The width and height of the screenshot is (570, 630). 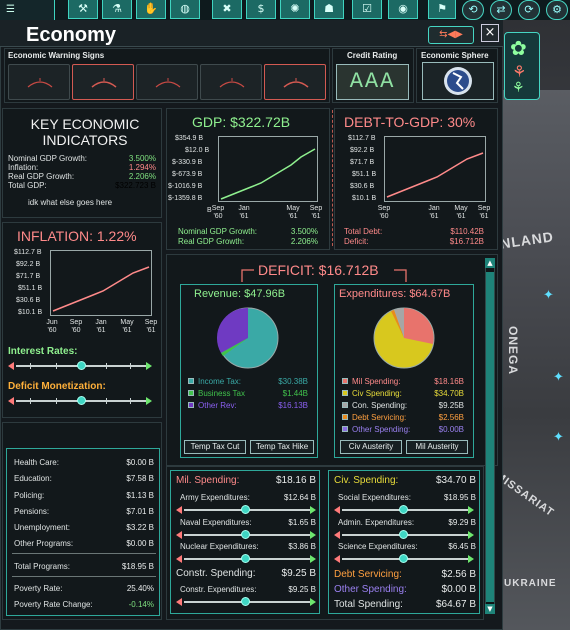 What do you see at coordinates (403, 558) in the screenshot?
I see `science-knob` at bounding box center [403, 558].